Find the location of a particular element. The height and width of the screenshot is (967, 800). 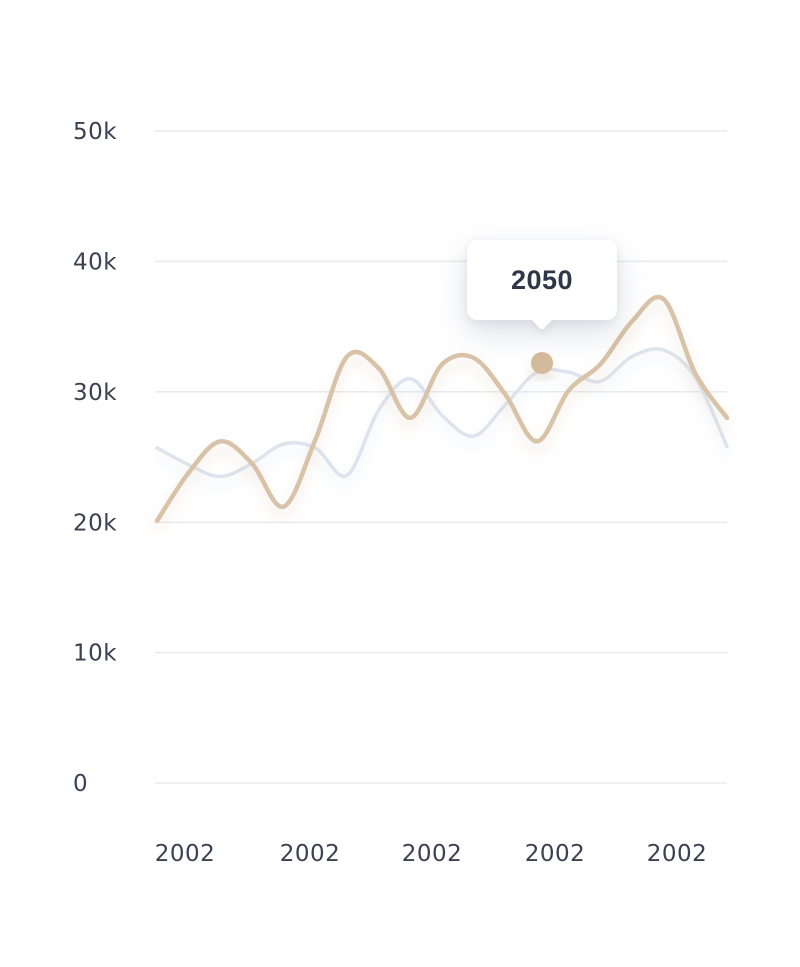

tooltip-value: 2050 is located at coordinates (542, 279).